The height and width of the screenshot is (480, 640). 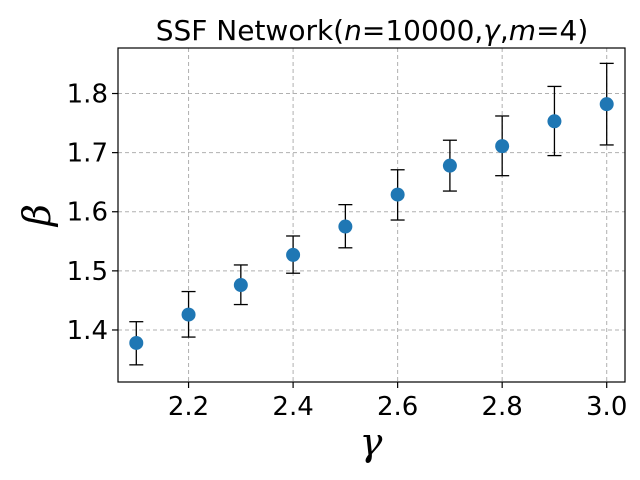 I want to click on x-axis-ticks: 2.2 2.4 2.6 2.8 3.0, so click(x=397, y=402).